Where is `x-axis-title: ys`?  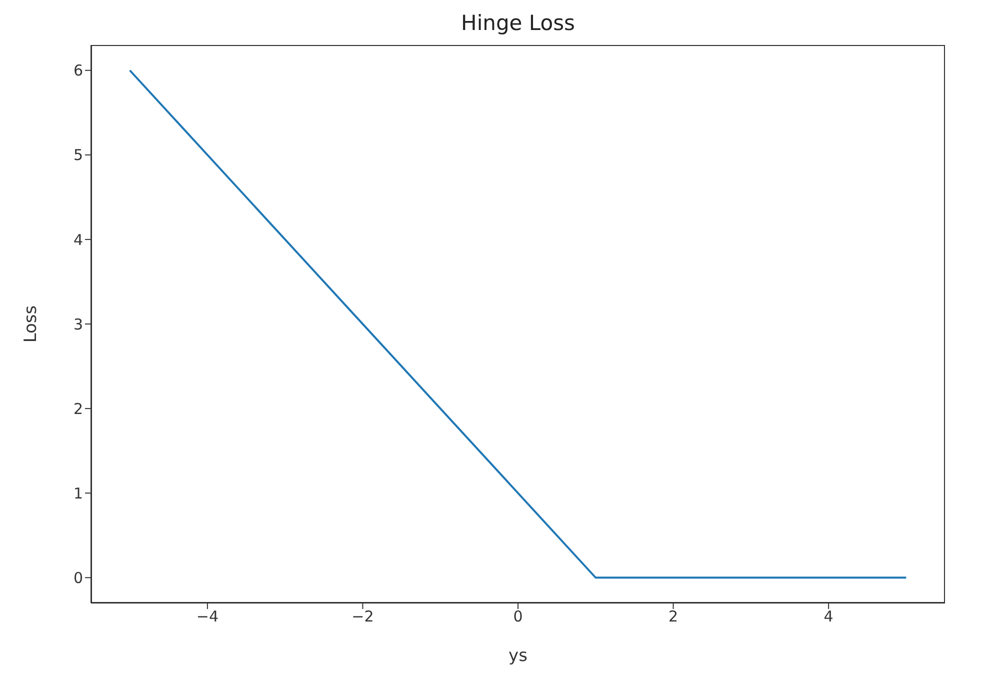
x-axis-title: ys is located at coordinates (518, 656).